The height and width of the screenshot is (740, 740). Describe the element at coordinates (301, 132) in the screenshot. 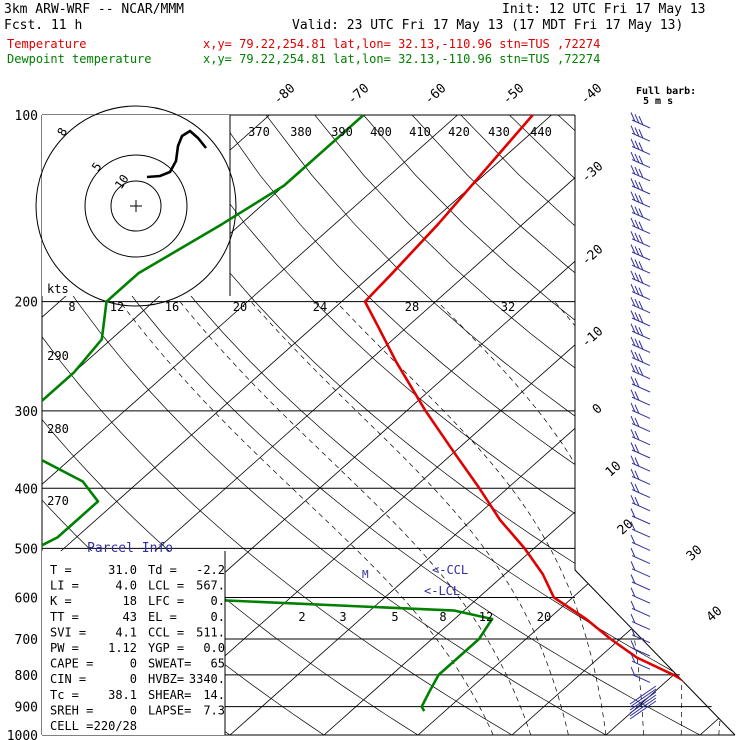

I see `theta-label: 380` at that location.